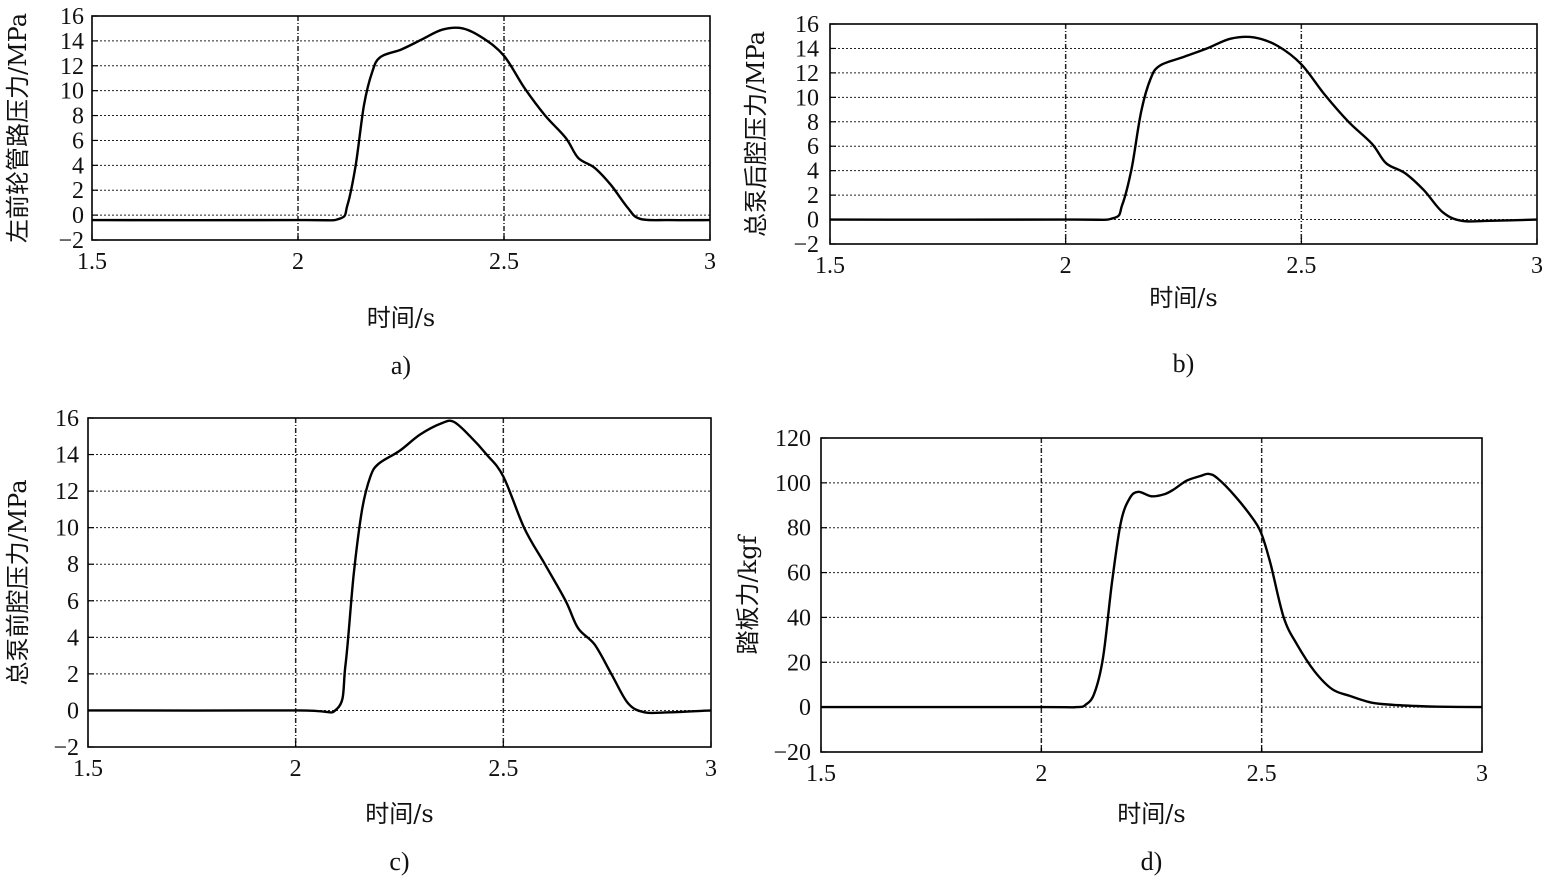 This screenshot has width=1544, height=878. Describe the element at coordinates (1151, 814) in the screenshot. I see `x-axis-label-d: 时间/s` at that location.